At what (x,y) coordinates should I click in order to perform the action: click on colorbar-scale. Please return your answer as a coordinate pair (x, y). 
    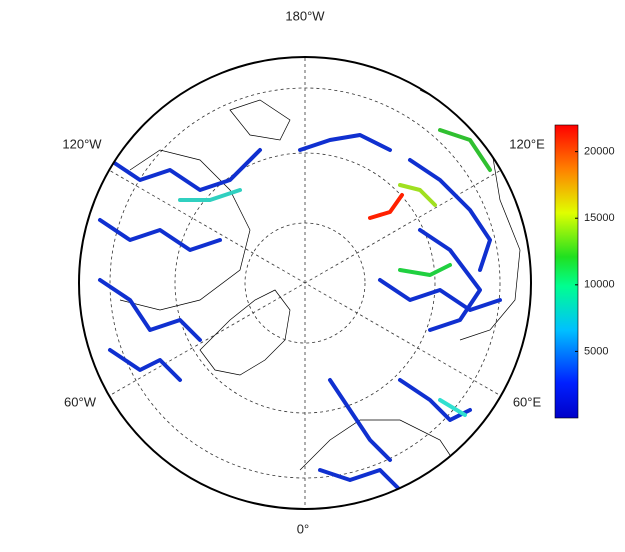
    Looking at the image, I should click on (566, 271).